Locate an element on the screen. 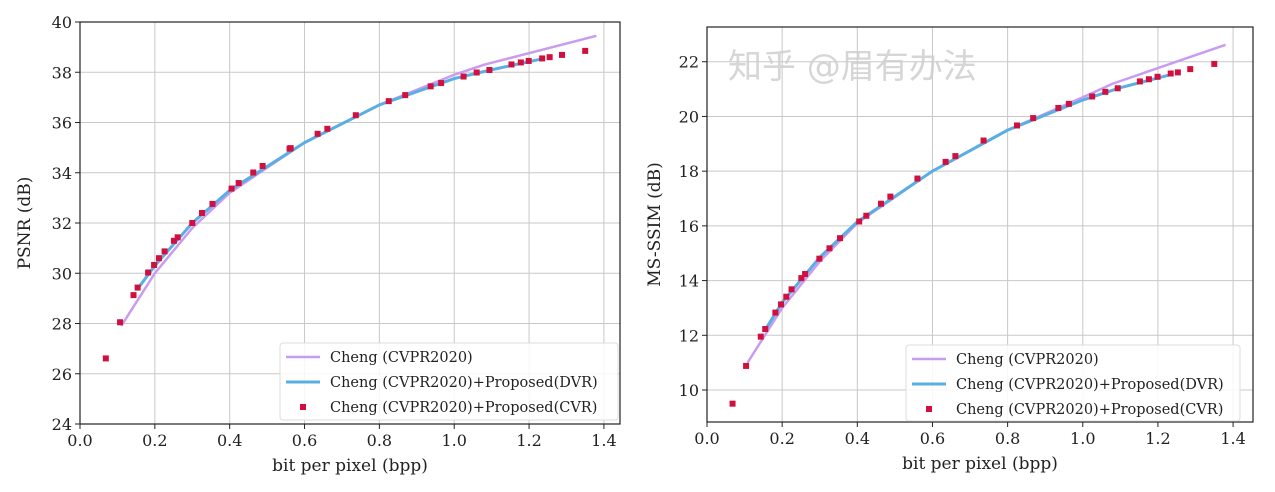  y-axis-label: PSNR (dB) is located at coordinates (25, 223).